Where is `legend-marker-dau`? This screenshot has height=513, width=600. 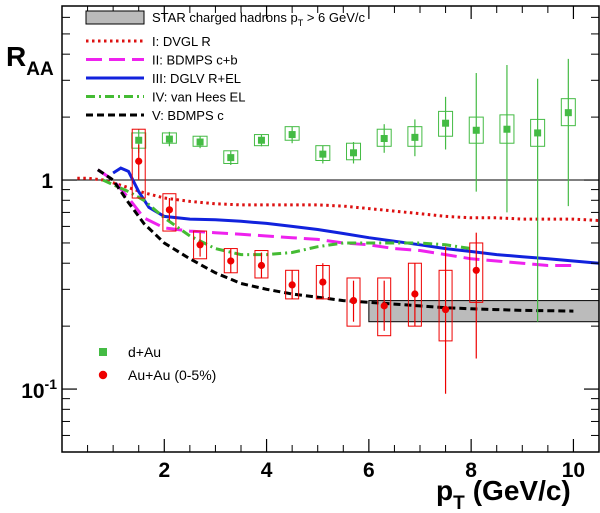 legend-marker-dau is located at coordinates (103, 352).